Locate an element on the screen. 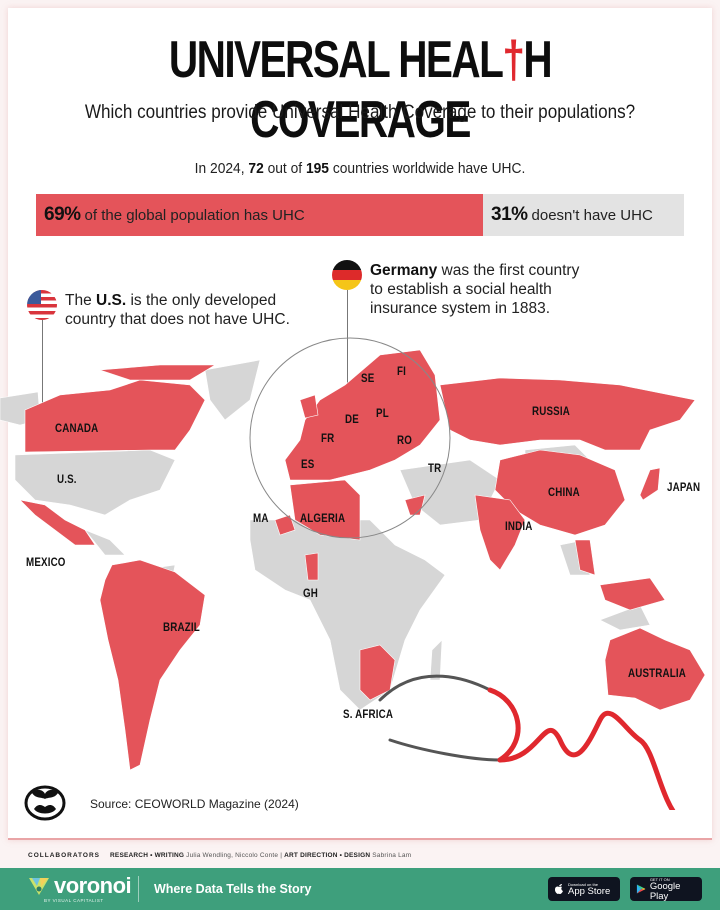  morocco-shape is located at coordinates (285, 525).